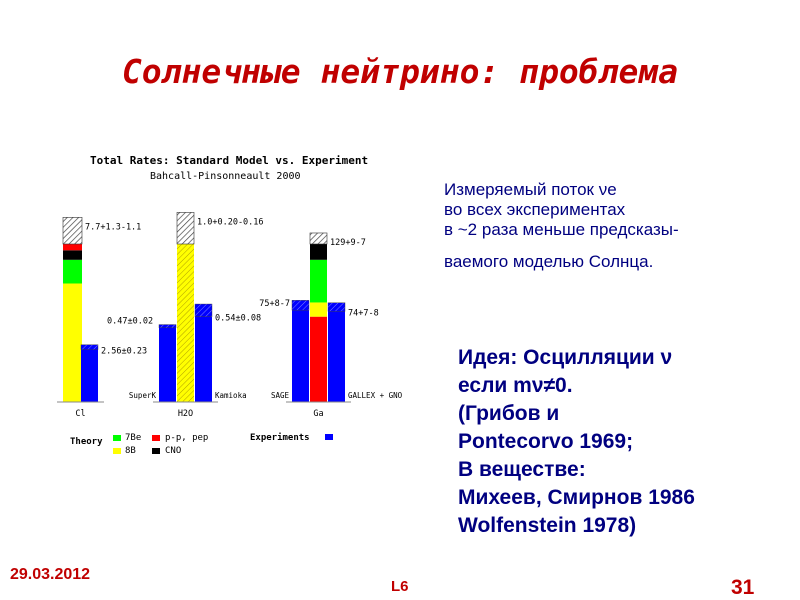 Image resolution: width=800 pixels, height=600 pixels. What do you see at coordinates (117, 451) in the screenshot?
I see `legend-swatch-b8` at bounding box center [117, 451].